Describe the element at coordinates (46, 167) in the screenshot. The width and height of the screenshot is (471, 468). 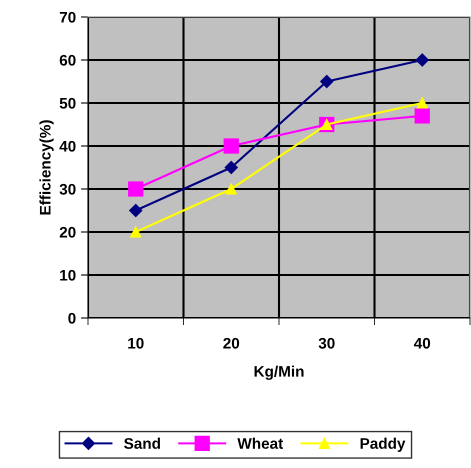
I see `y-axis-title: Efficiency(%)` at that location.